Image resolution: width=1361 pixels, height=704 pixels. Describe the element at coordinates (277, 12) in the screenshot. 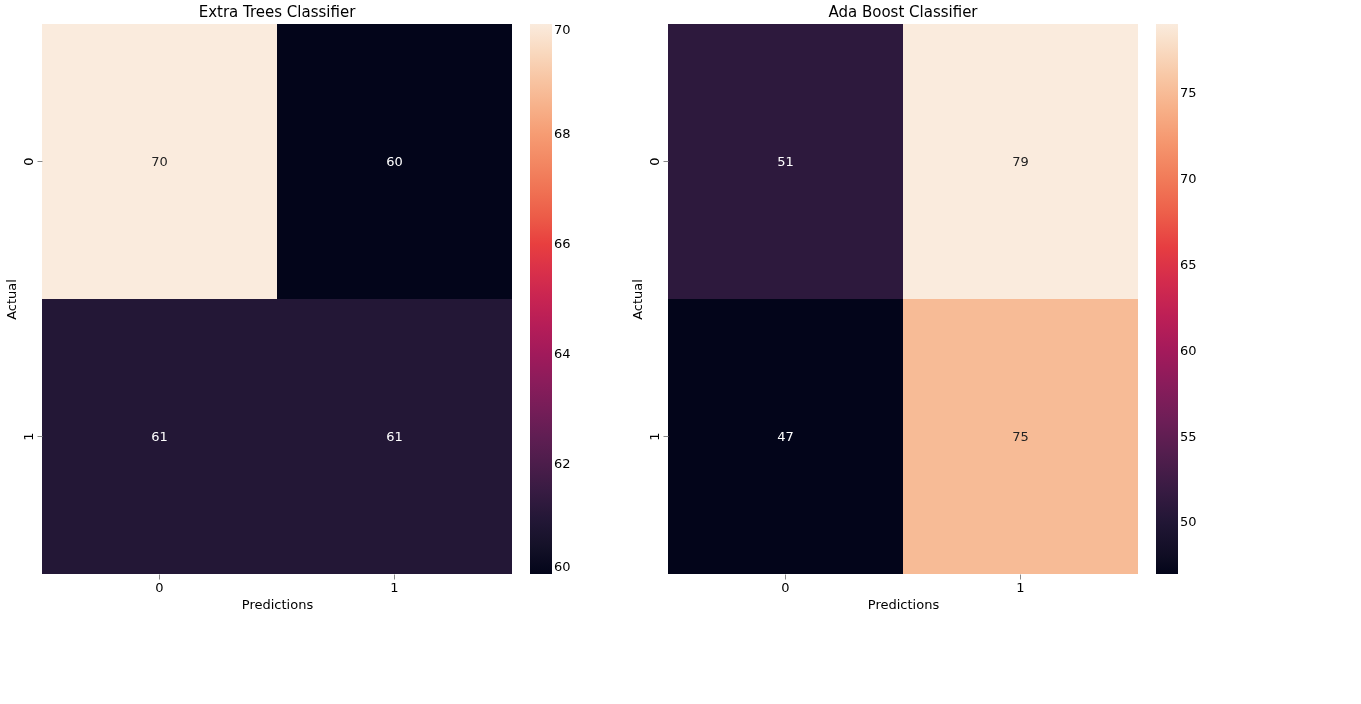

I see `chart-title: Extra Trees Classifier` at that location.